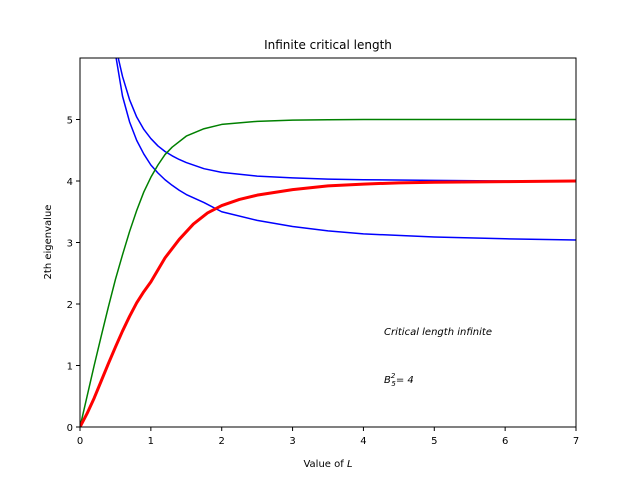 The image size is (640, 480). Describe the element at coordinates (387, 380) in the screenshot. I see `annotation-b-base: B` at that location.